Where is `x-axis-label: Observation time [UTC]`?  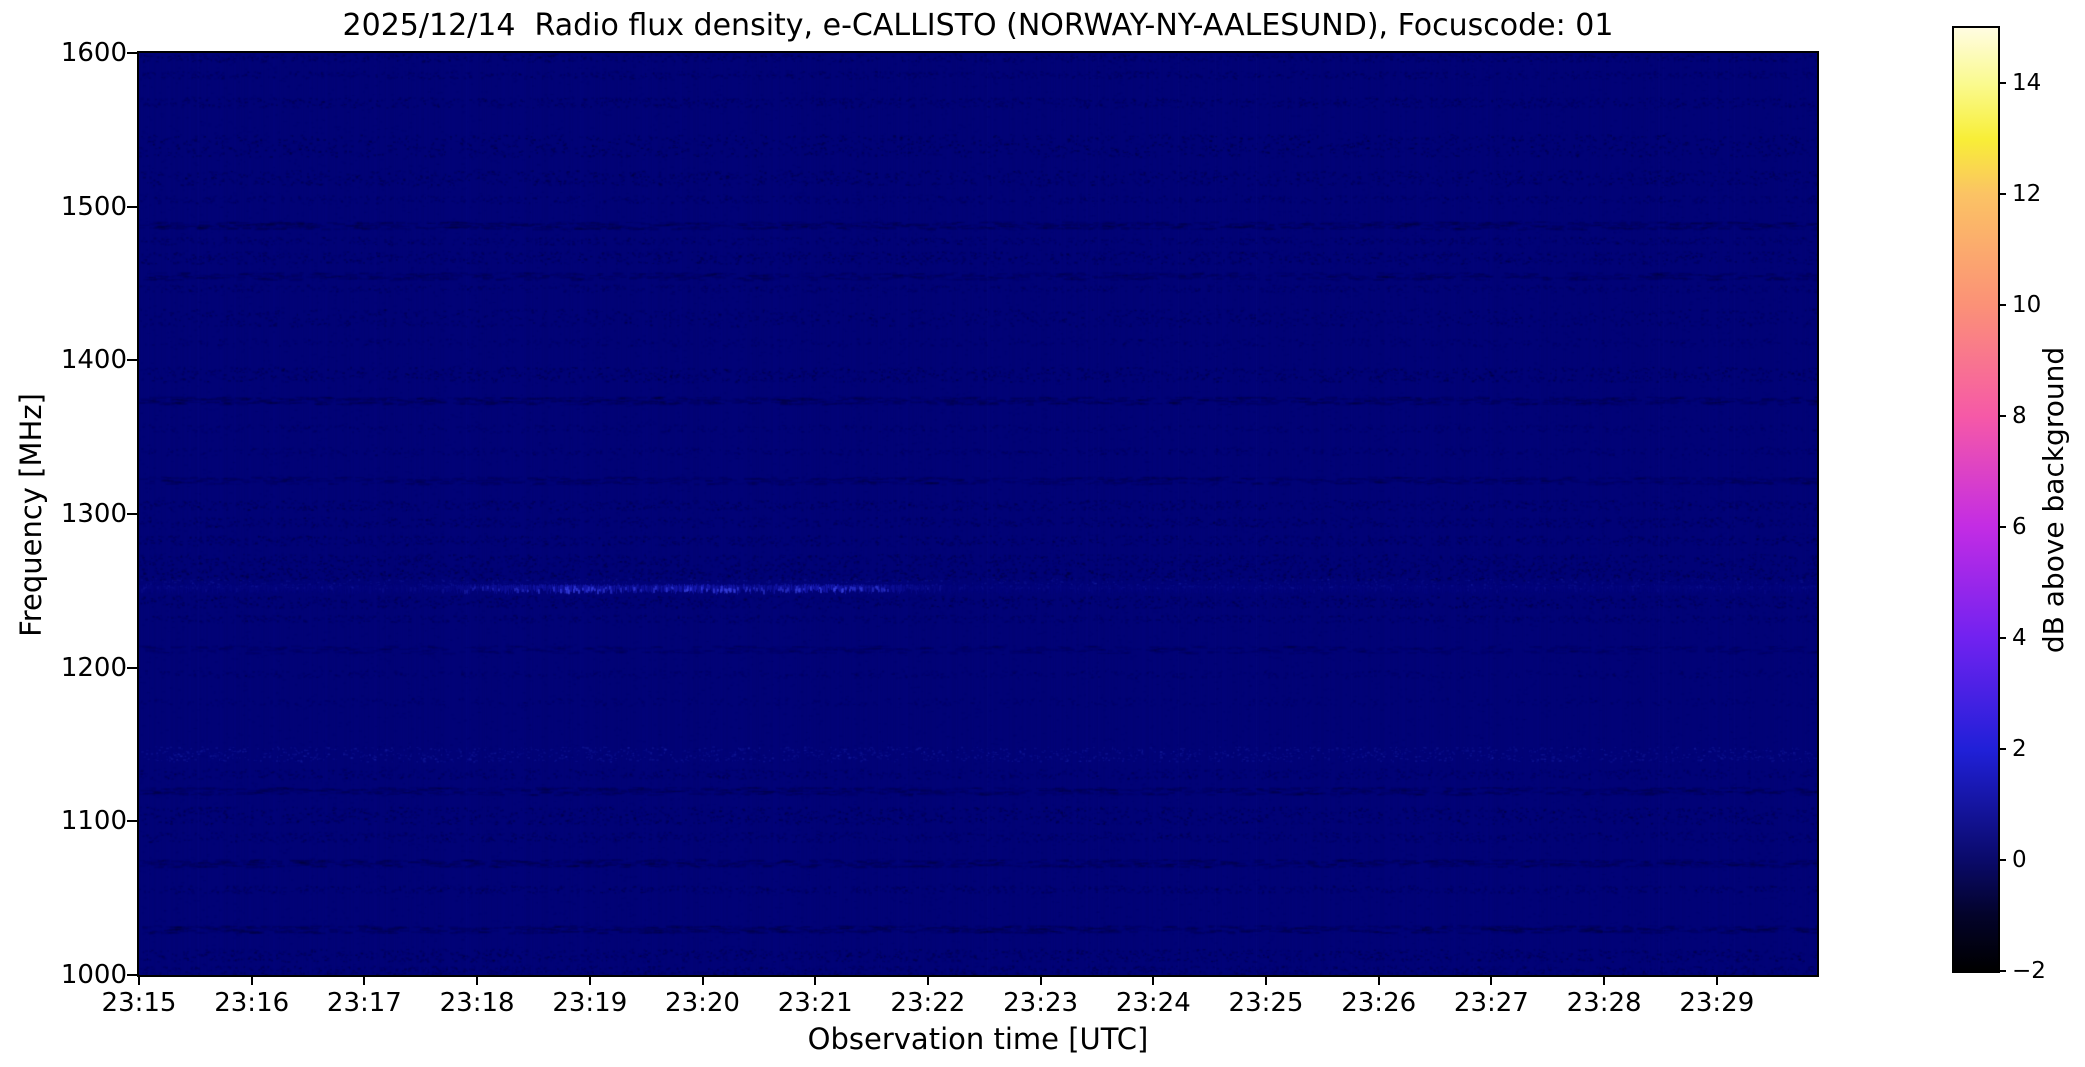 x-axis-label: Observation time [UTC] is located at coordinates (978, 1039).